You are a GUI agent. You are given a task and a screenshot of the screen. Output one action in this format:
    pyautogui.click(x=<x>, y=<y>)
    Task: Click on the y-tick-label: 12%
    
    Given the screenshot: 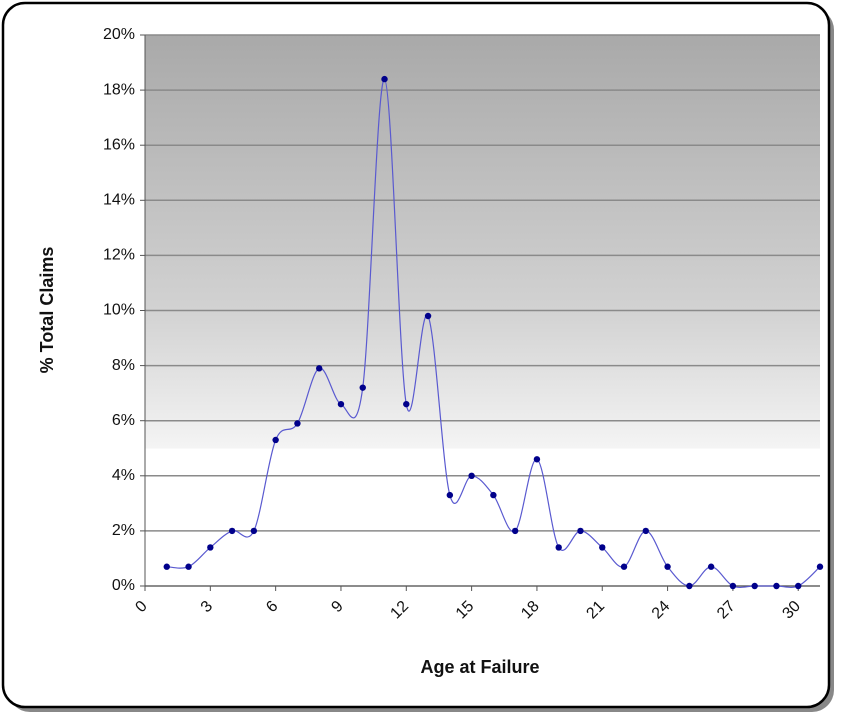 What is the action you would take?
    pyautogui.click(x=119, y=255)
    